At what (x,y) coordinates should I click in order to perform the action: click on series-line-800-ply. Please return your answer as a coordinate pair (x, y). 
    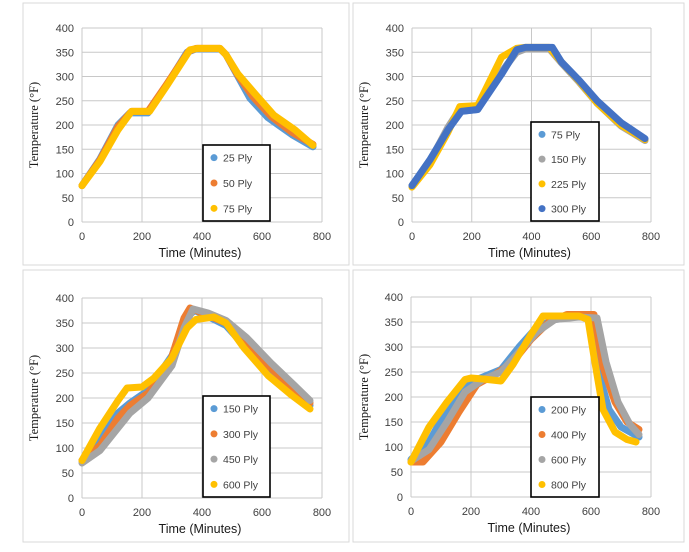
    Looking at the image, I should click on (523, 389).